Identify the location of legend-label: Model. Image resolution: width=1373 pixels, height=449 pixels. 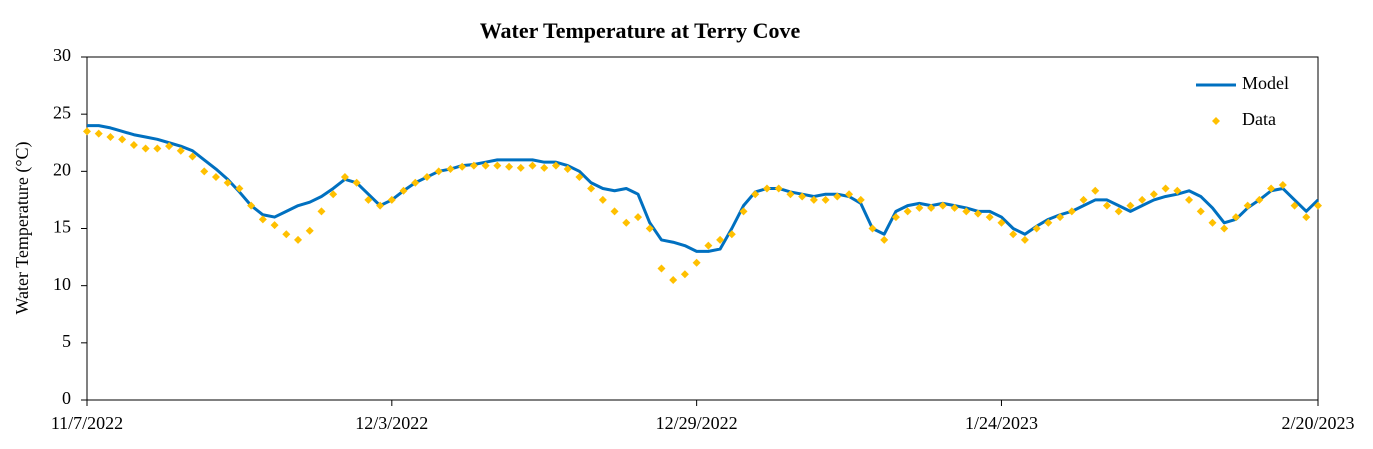
(1265, 83).